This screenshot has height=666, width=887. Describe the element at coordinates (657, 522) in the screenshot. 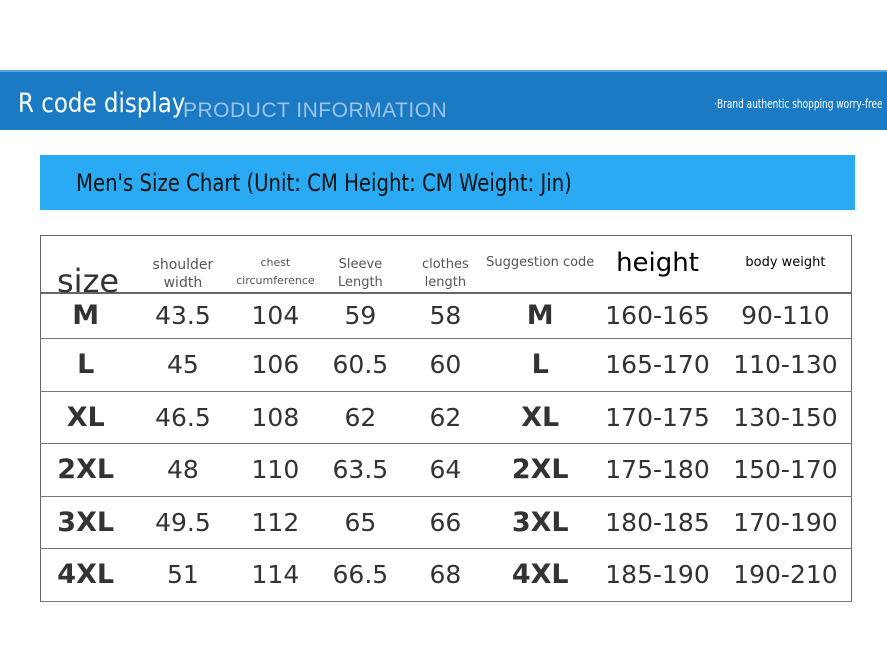

I see `cell-height: 180-185` at that location.